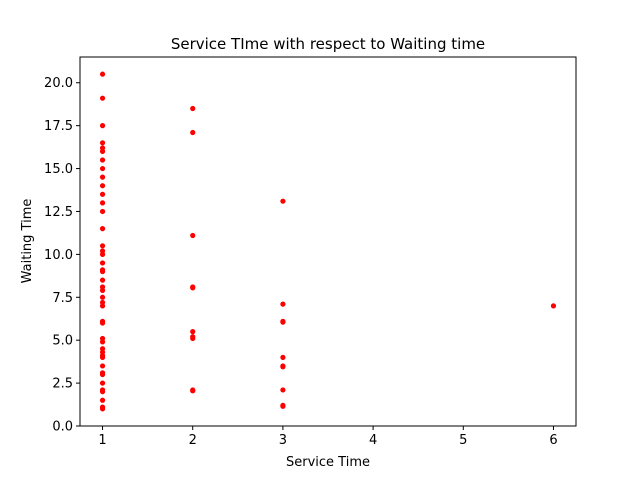  What do you see at coordinates (328, 462) in the screenshot?
I see `x-axis-label: Service Time` at bounding box center [328, 462].